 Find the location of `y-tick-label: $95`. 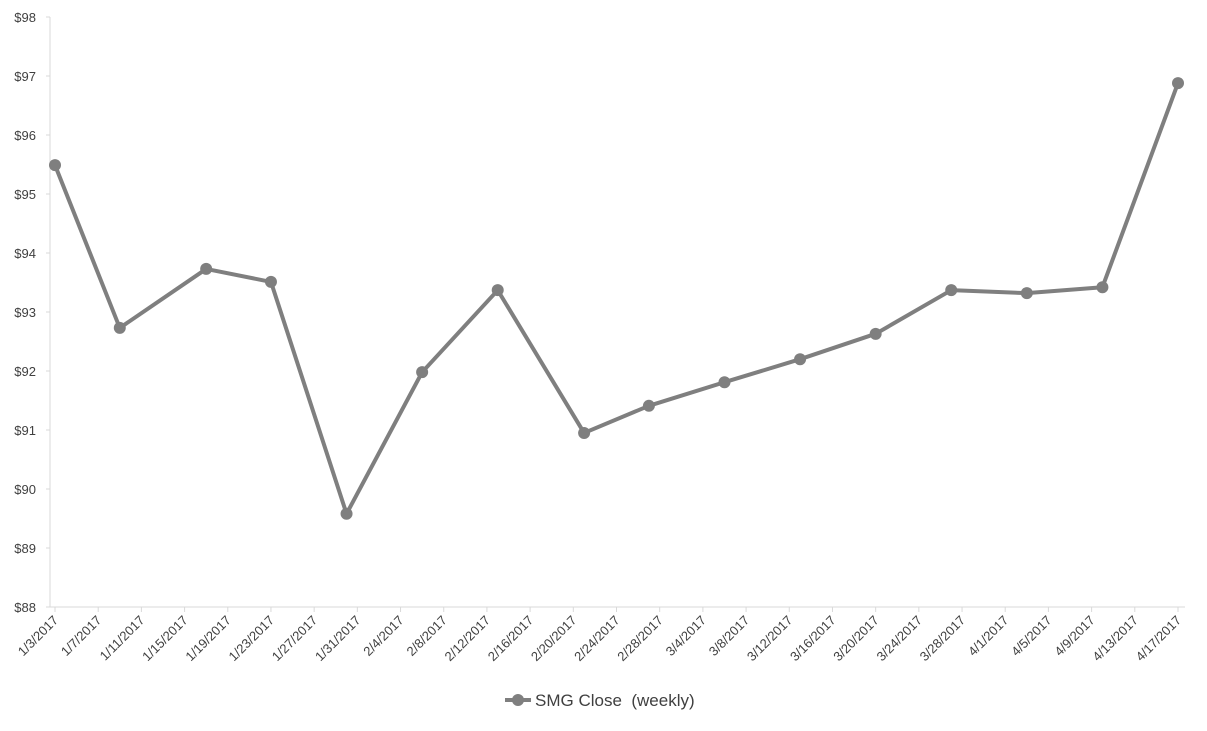

y-tick-label: $95 is located at coordinates (25, 194).